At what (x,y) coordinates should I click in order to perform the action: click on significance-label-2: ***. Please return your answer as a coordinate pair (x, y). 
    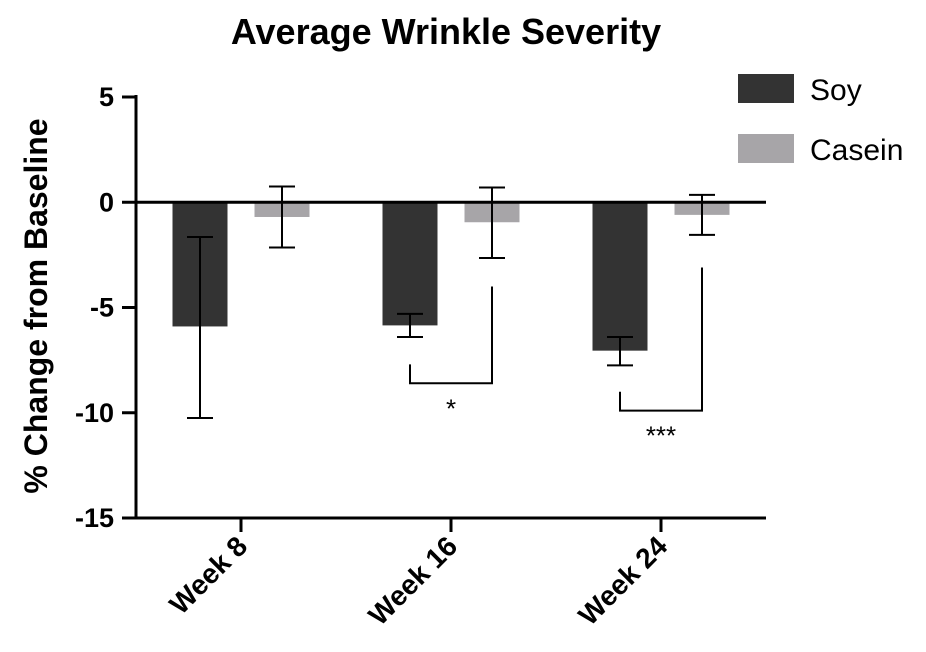
    Looking at the image, I should click on (661, 436).